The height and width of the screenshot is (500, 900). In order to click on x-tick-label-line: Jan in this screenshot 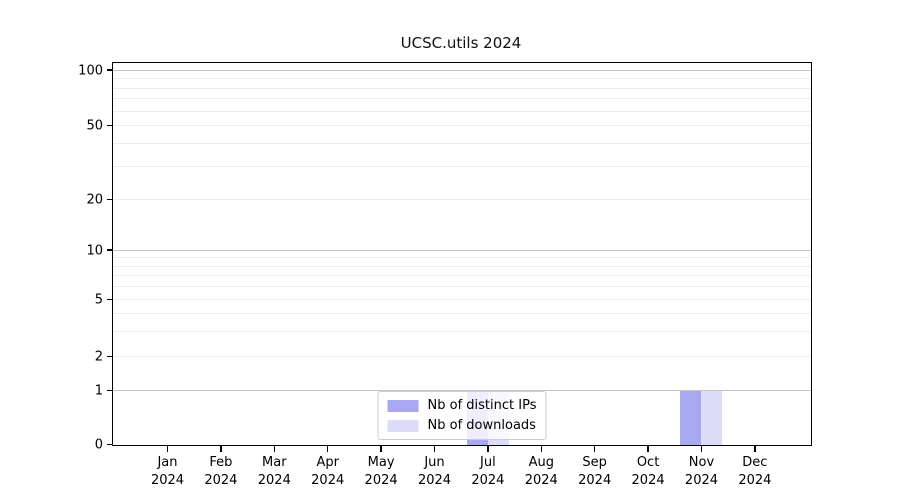, I will do `click(167, 462)`.